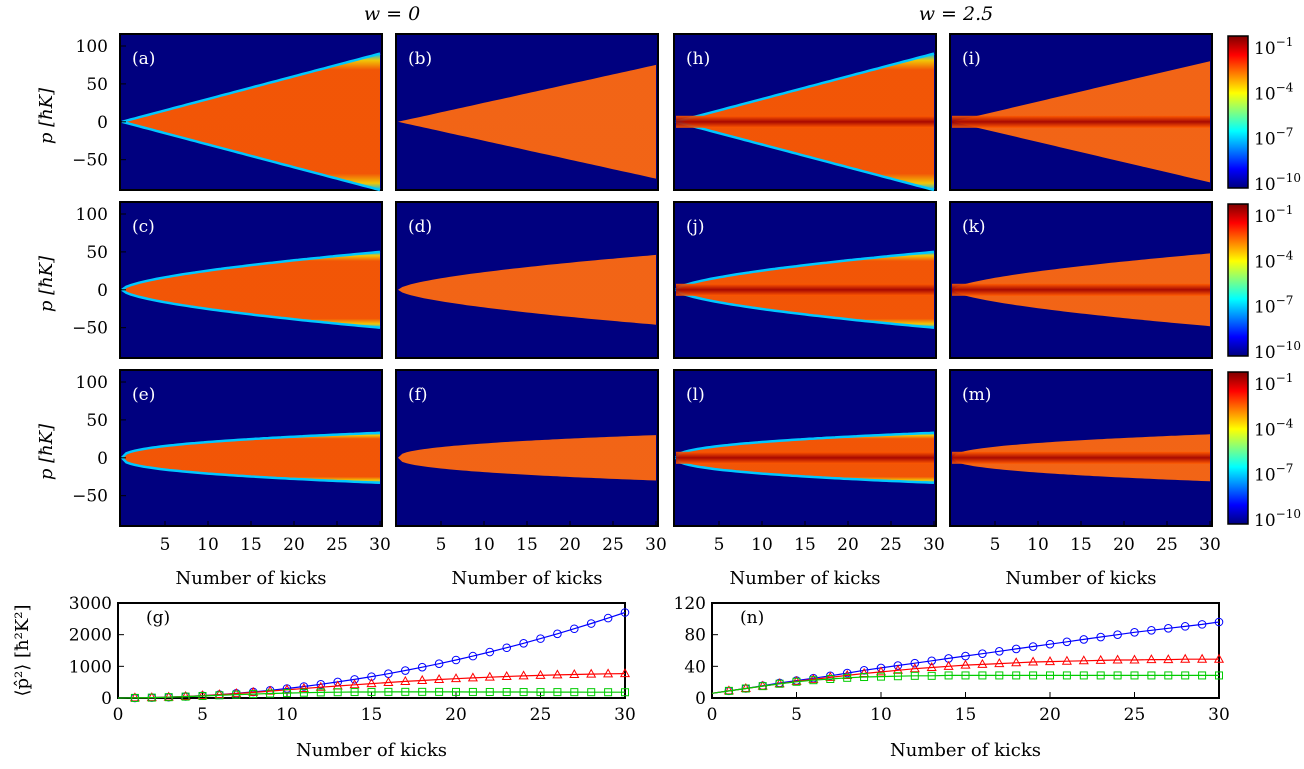 This screenshot has height=769, width=1304. I want to click on lower-fringe, so click(251, 156).